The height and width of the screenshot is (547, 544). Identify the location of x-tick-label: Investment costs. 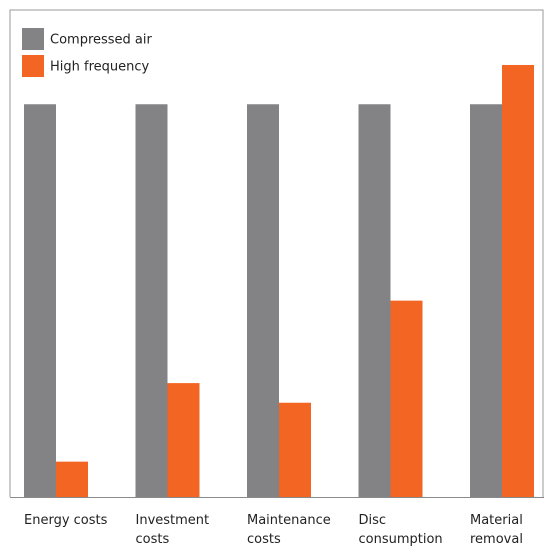
(172, 530).